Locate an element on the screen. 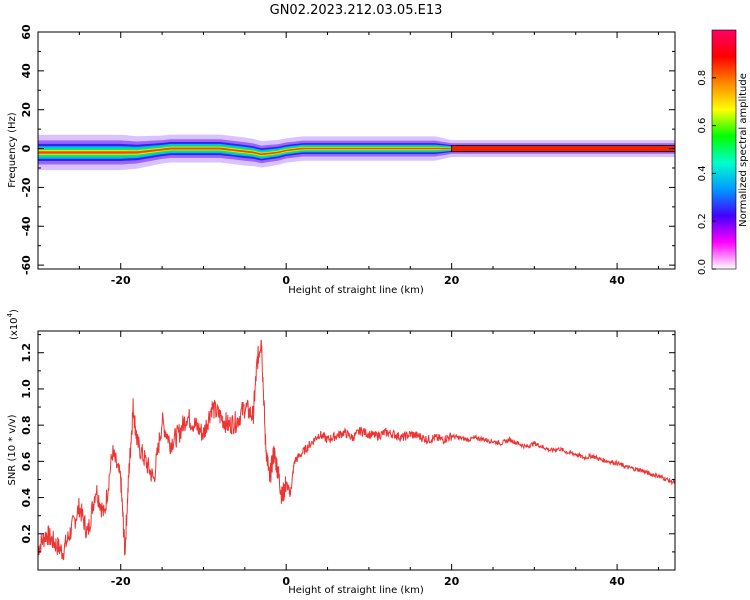  y-tick-label: 0.8 is located at coordinates (26, 425).